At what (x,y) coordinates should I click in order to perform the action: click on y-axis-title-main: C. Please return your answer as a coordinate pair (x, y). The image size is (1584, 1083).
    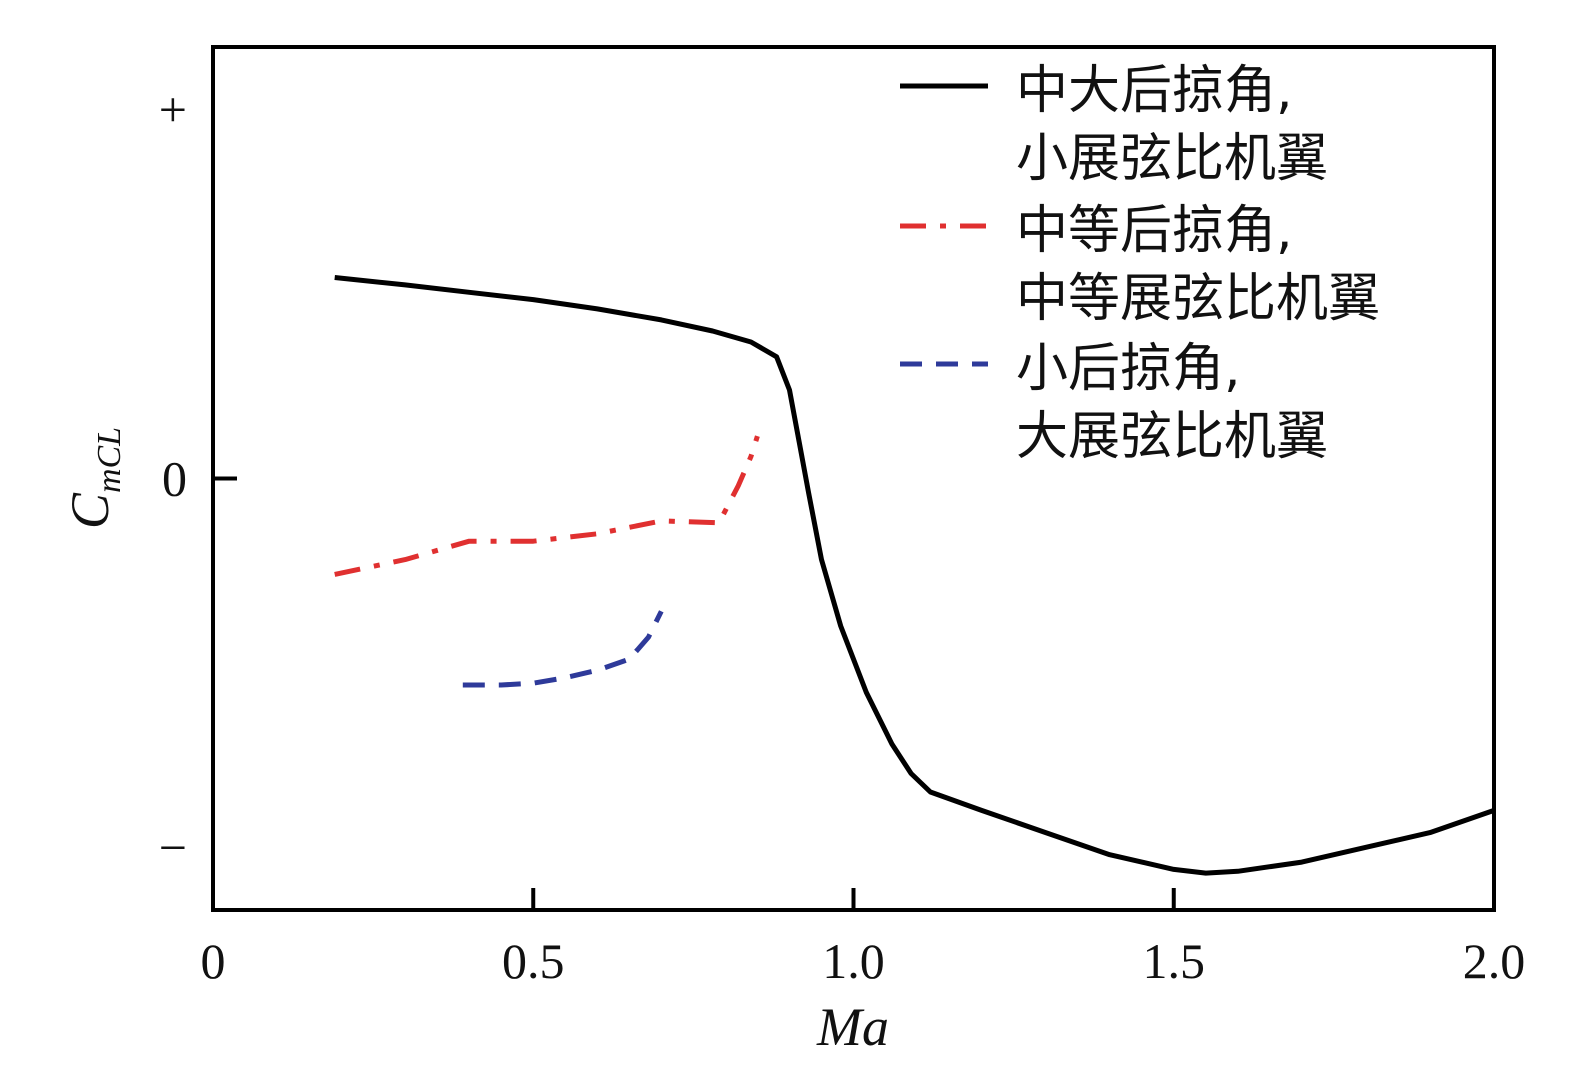
    Looking at the image, I should click on (90, 510).